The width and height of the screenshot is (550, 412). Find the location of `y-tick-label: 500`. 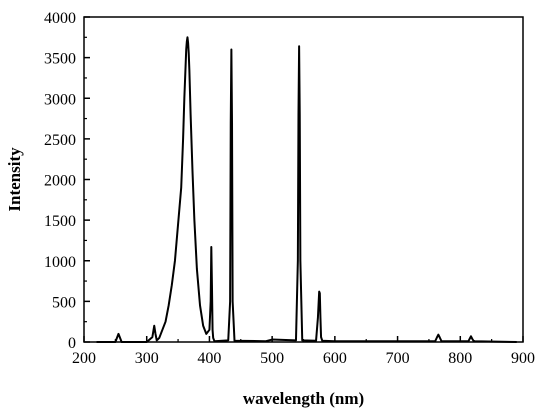

y-tick-label: 500 is located at coordinates (64, 302).